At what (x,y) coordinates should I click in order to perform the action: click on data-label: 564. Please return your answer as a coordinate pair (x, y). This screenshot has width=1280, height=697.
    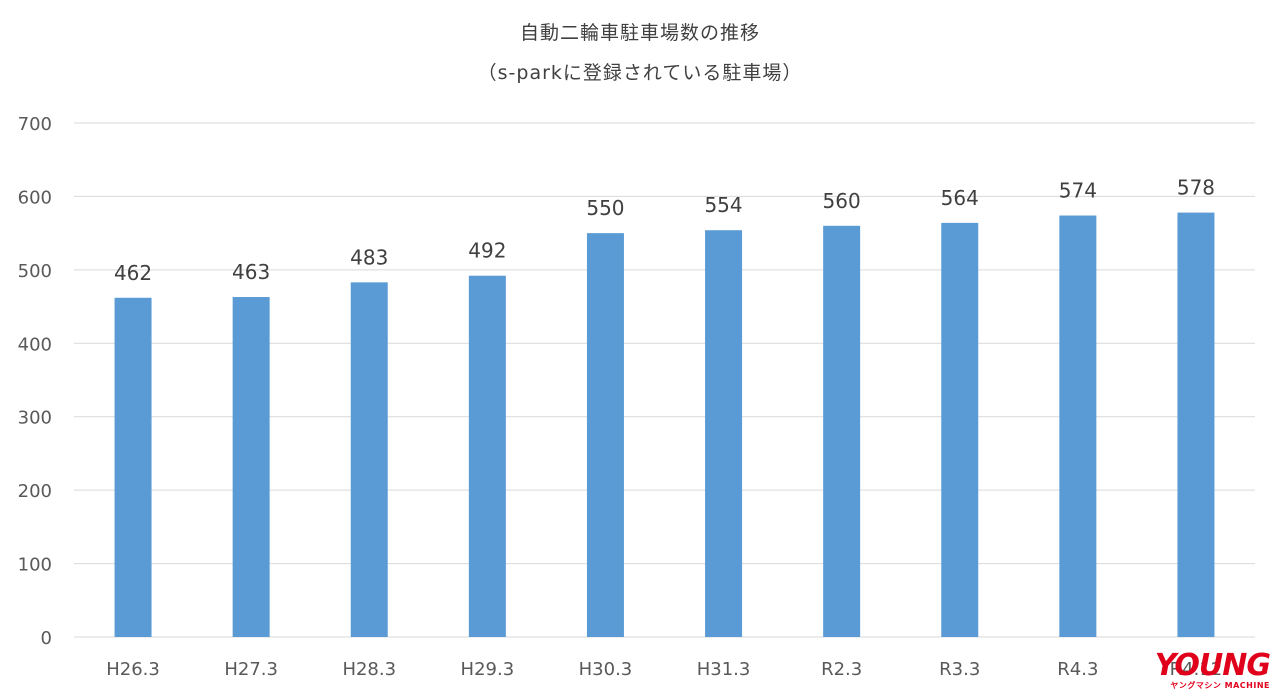
    Looking at the image, I should click on (960, 198).